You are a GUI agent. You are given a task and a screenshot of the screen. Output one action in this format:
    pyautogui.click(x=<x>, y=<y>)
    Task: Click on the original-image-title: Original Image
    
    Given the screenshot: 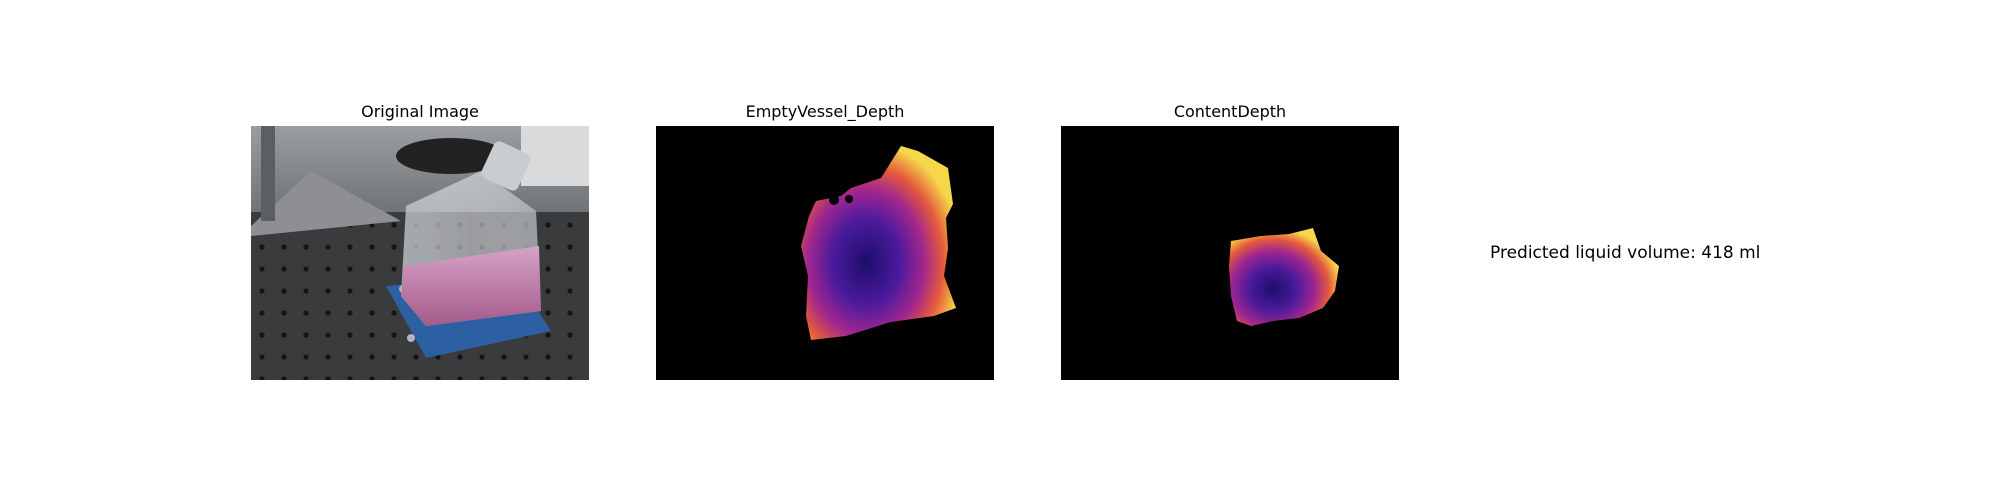 What is the action you would take?
    pyautogui.click(x=420, y=111)
    